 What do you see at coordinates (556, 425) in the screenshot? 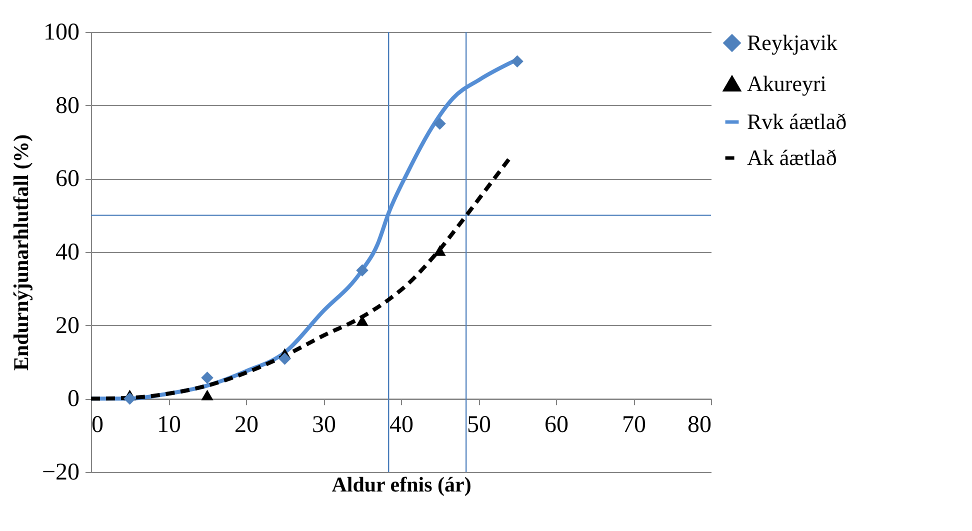
I see `x-tick-label: 60` at bounding box center [556, 425].